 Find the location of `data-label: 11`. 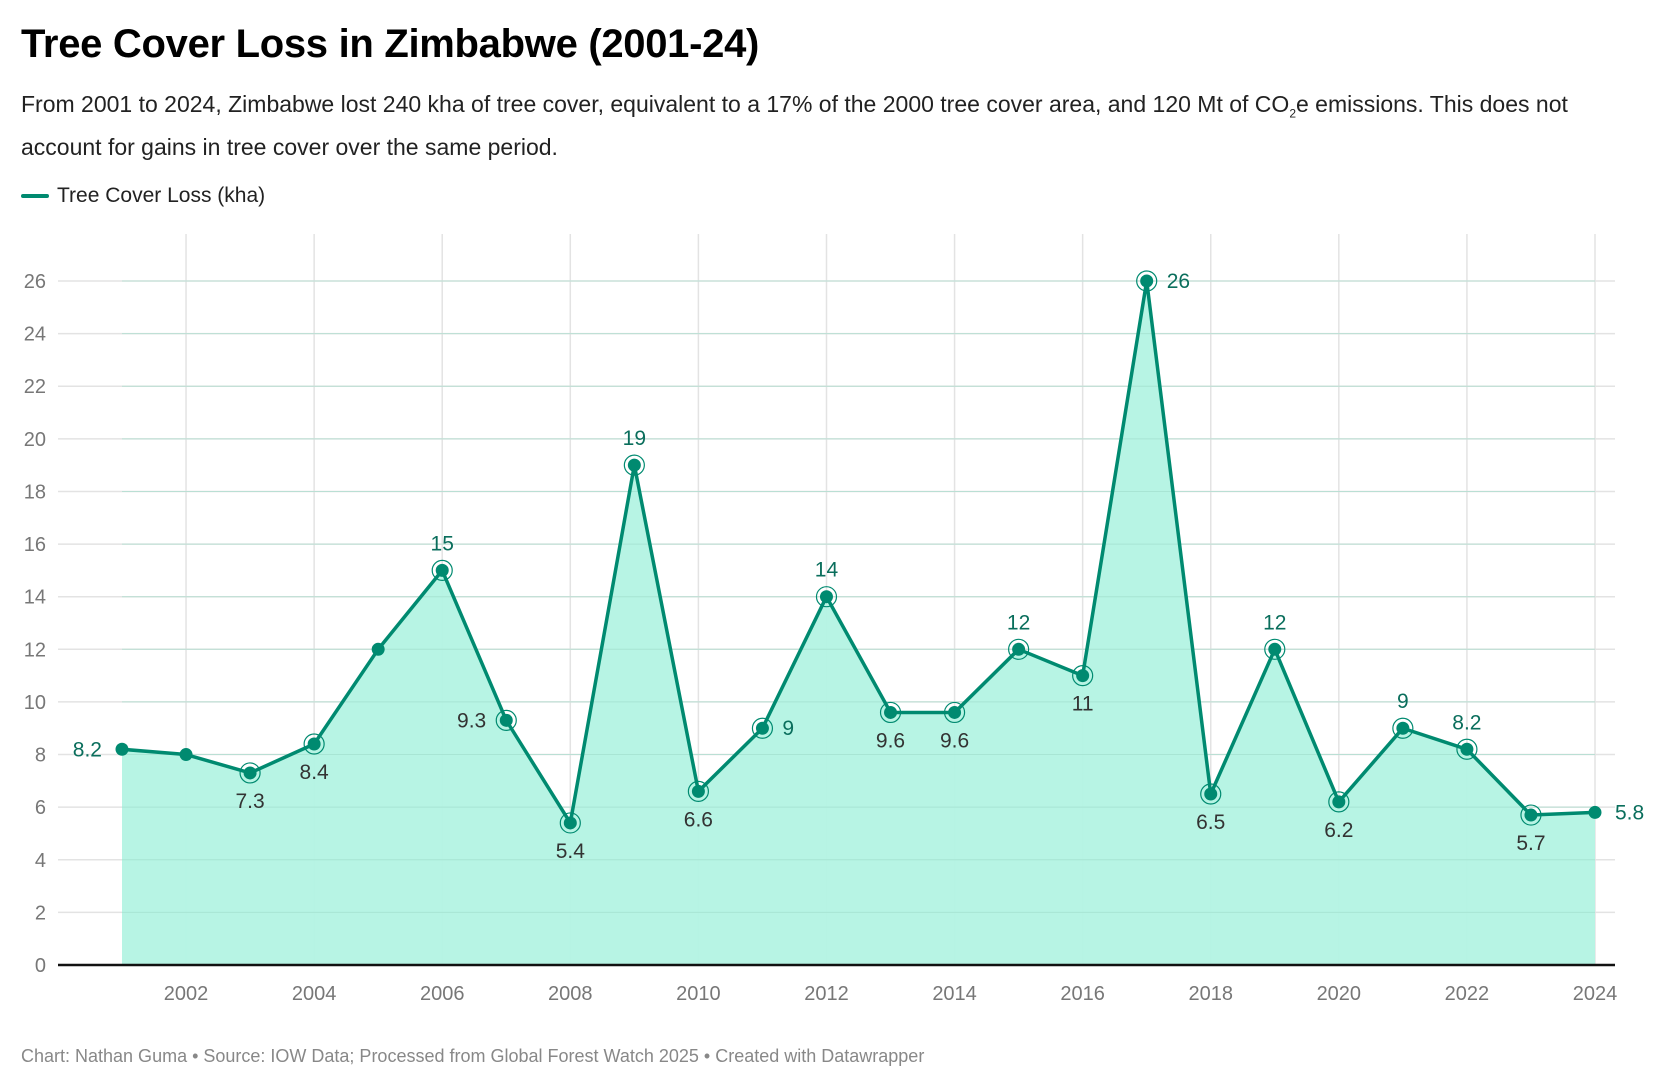

data-label: 11 is located at coordinates (1083, 704).